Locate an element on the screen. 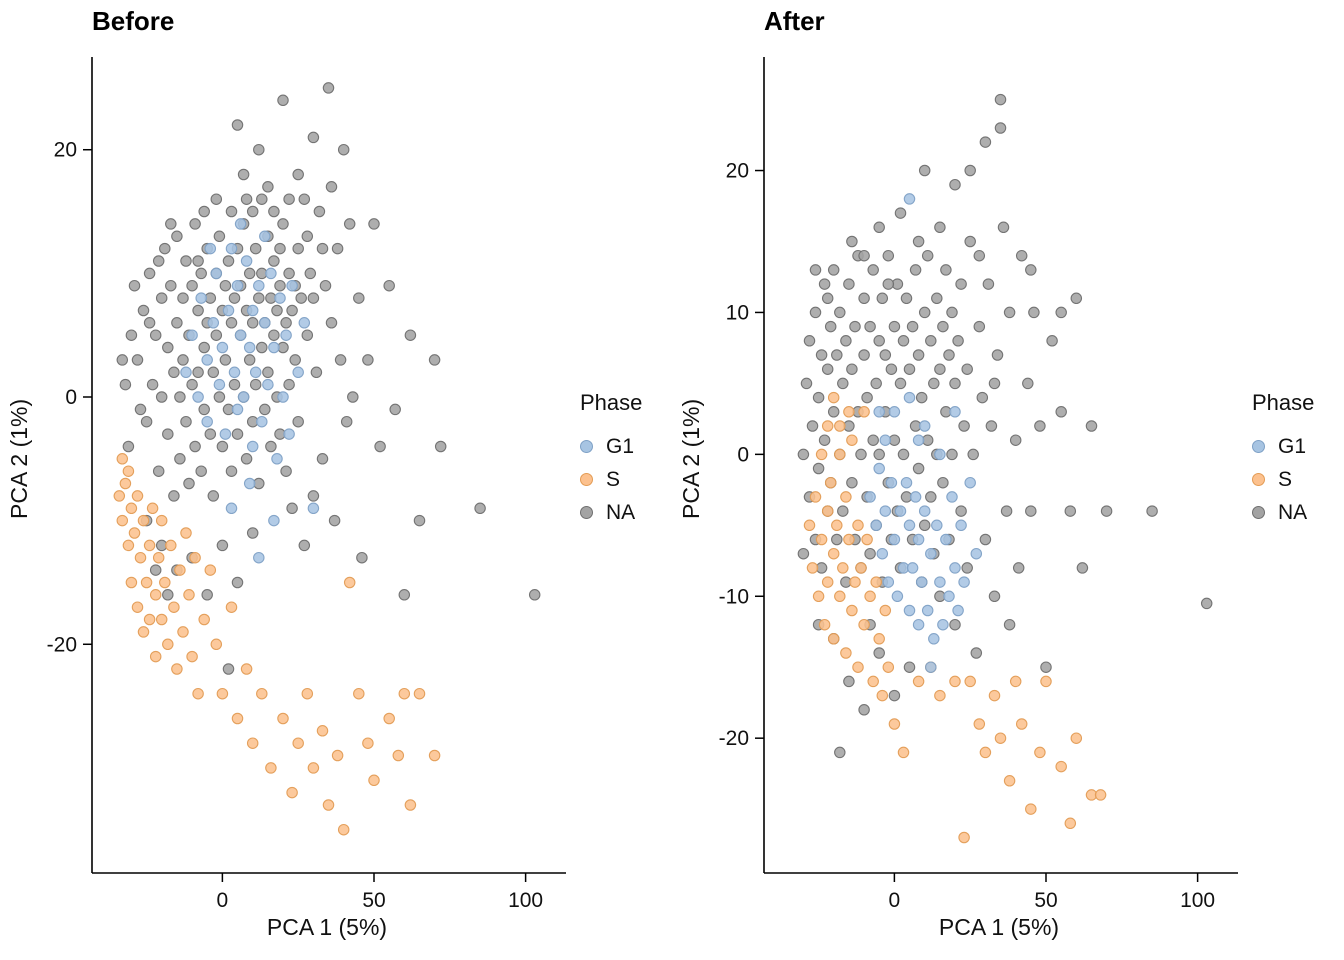  x-axis-label: PCA 1 (5%) is located at coordinates (999, 927).